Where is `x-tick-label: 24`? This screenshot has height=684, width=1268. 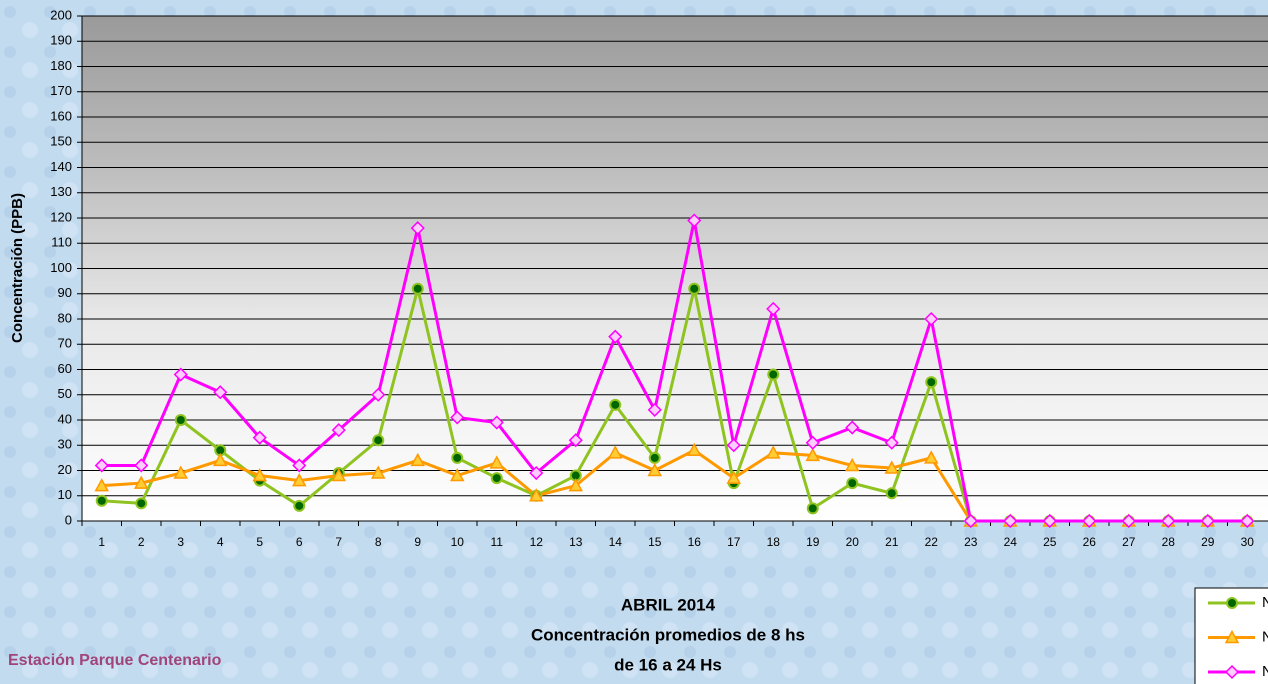
x-tick-label: 24 is located at coordinates (1011, 542).